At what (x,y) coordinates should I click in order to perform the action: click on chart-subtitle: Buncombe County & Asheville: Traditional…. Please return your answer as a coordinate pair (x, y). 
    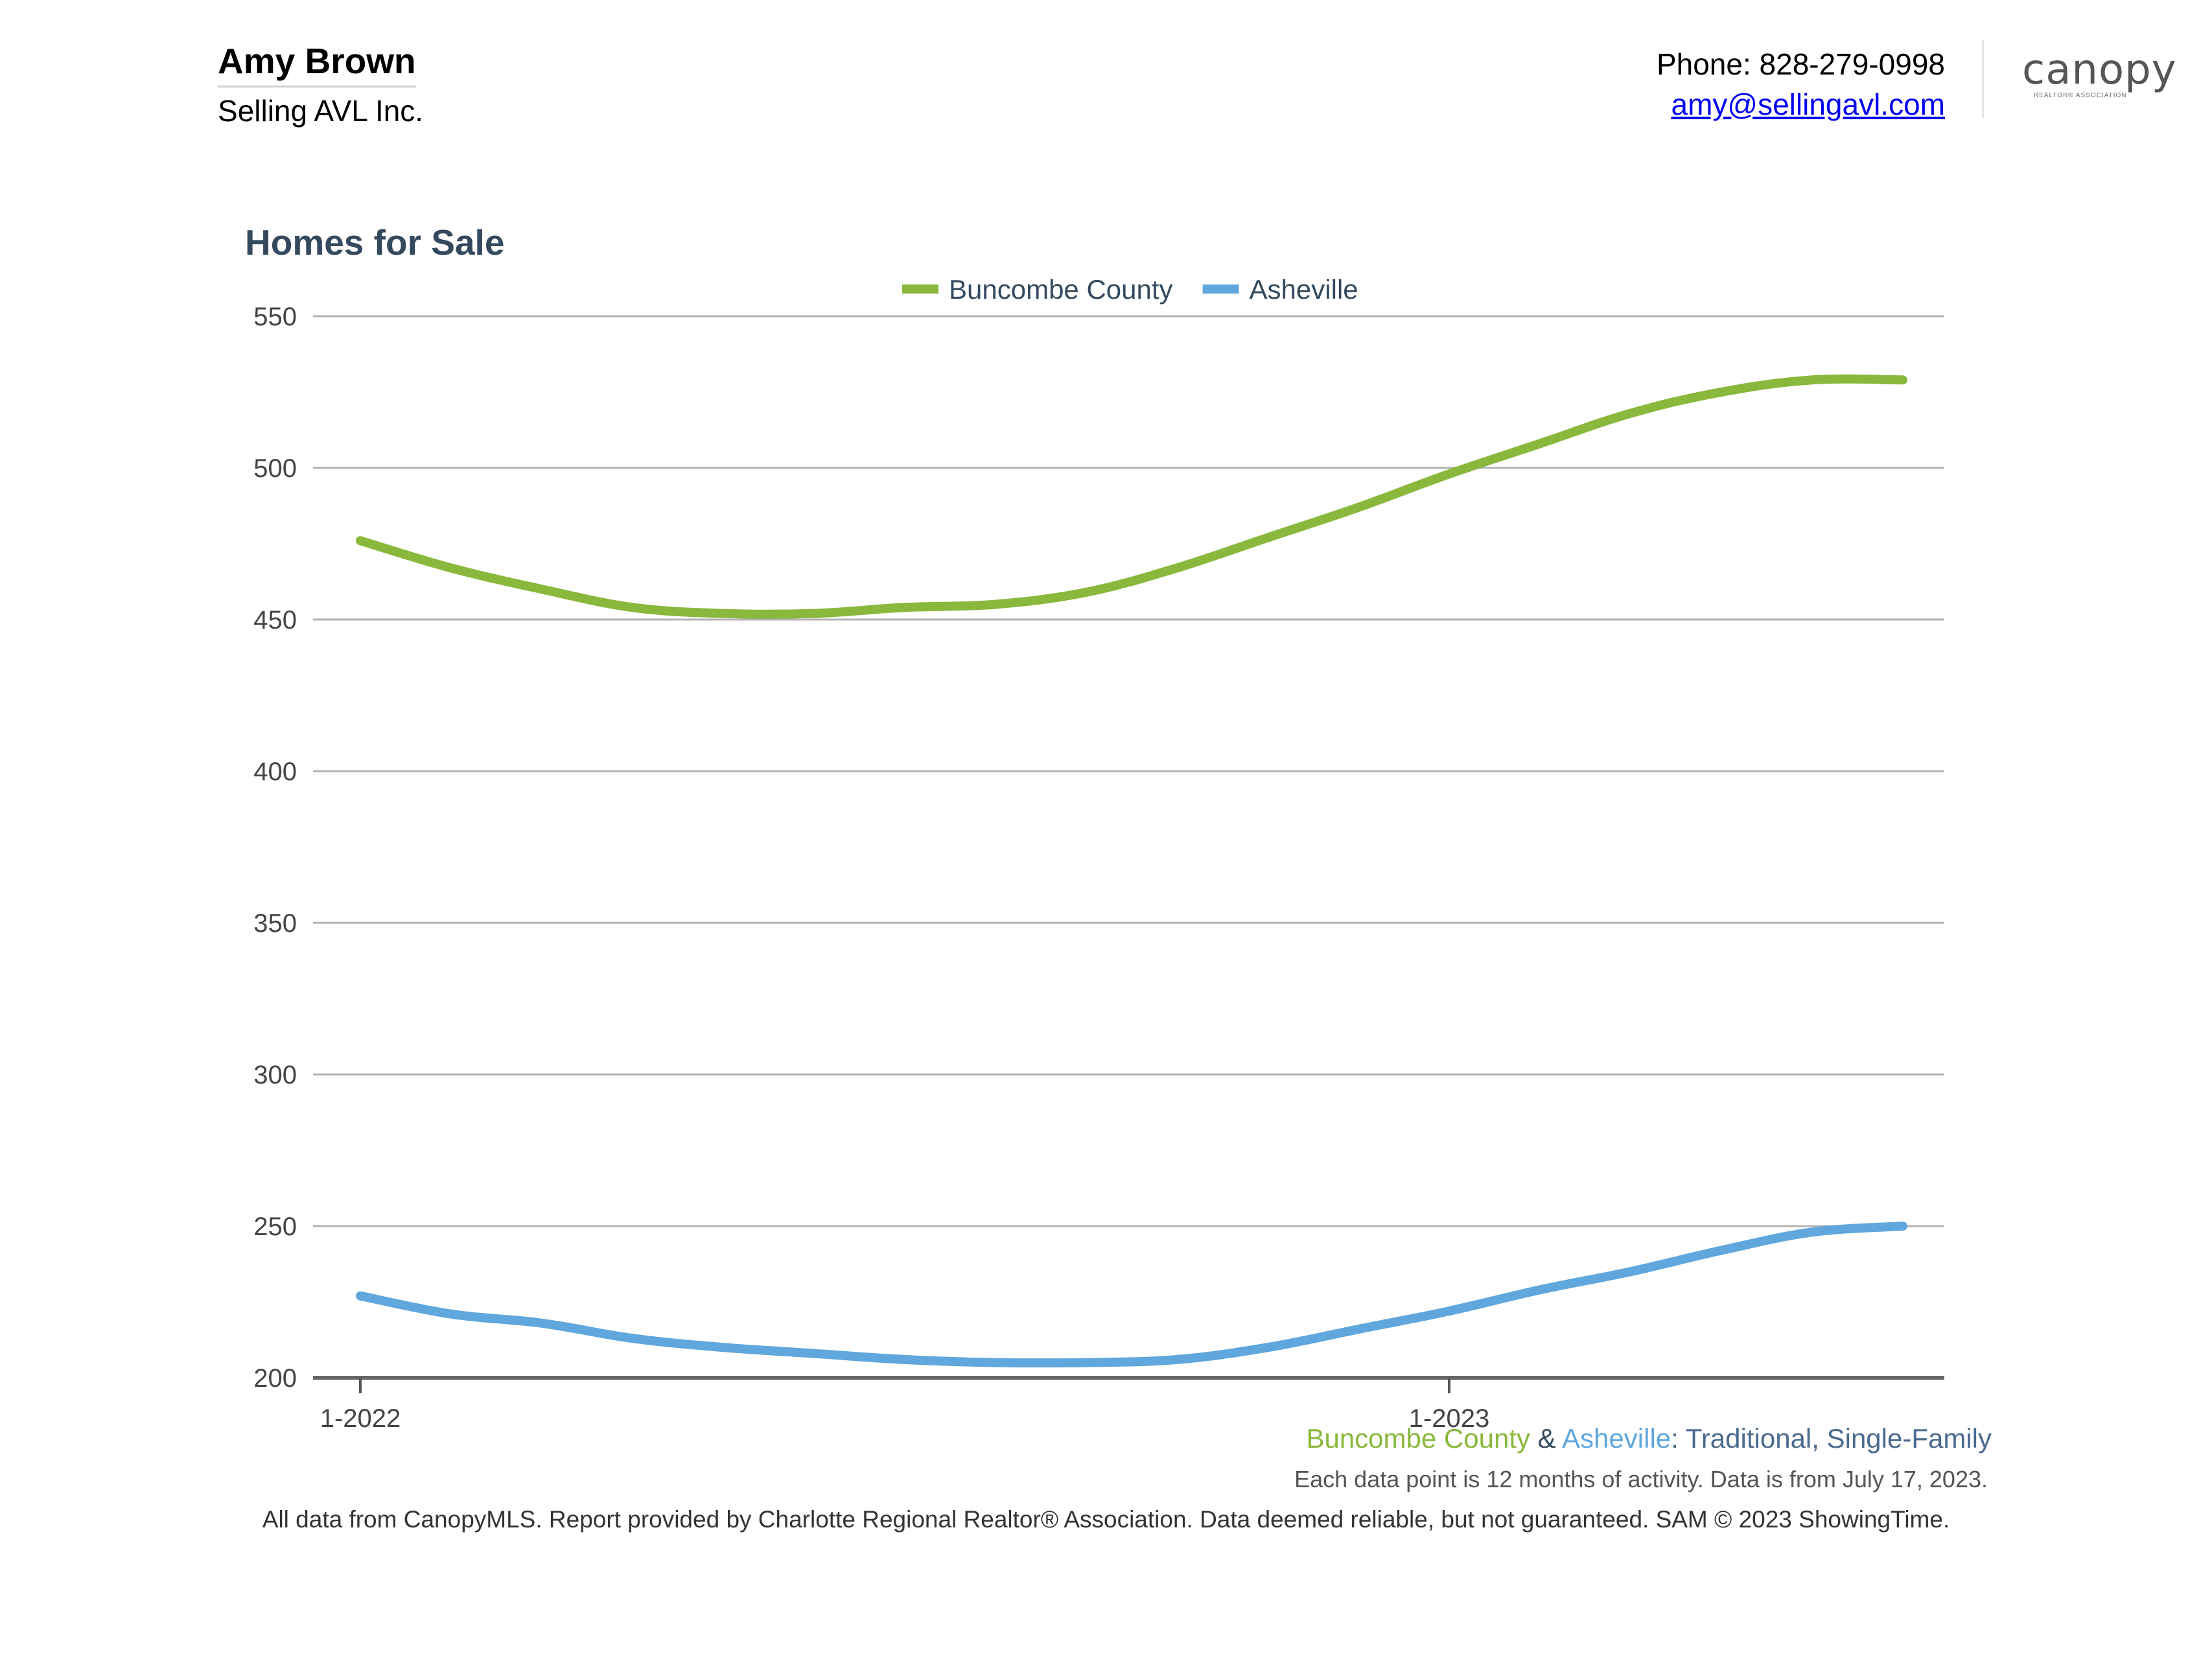
    Looking at the image, I should click on (1649, 1438).